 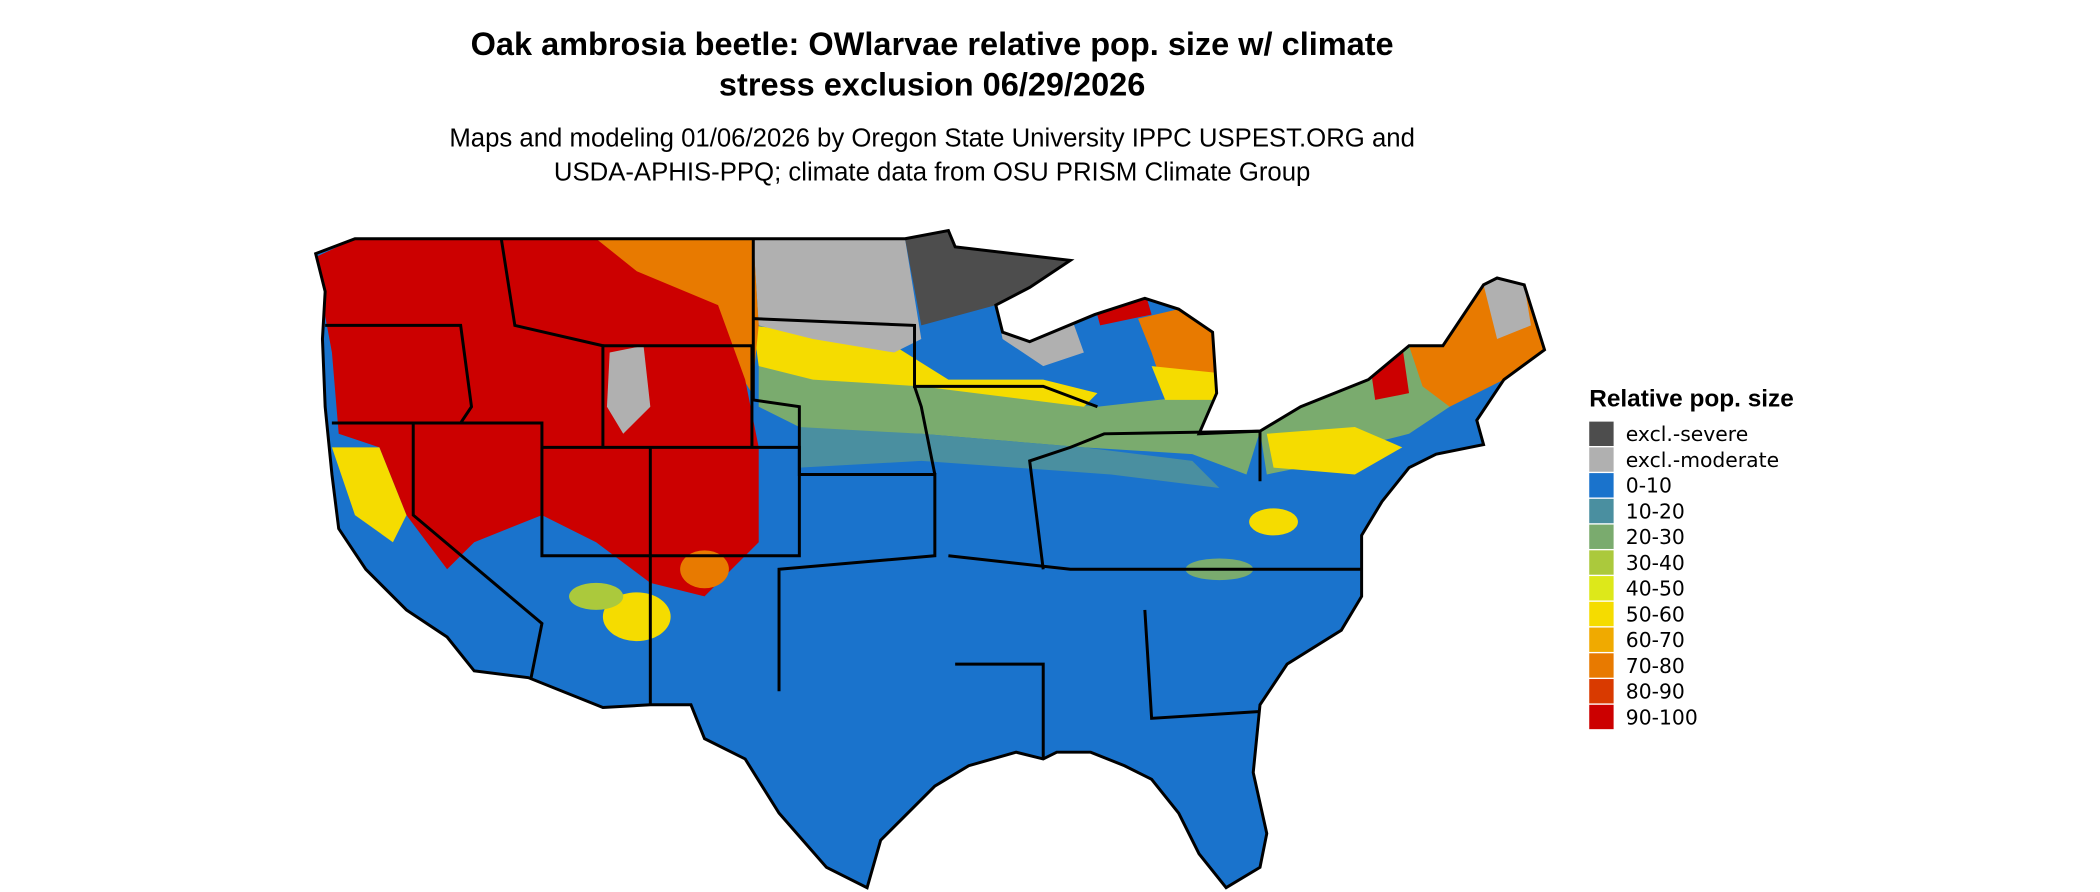 What do you see at coordinates (1655, 511) in the screenshot?
I see `legend-label: 10-20` at bounding box center [1655, 511].